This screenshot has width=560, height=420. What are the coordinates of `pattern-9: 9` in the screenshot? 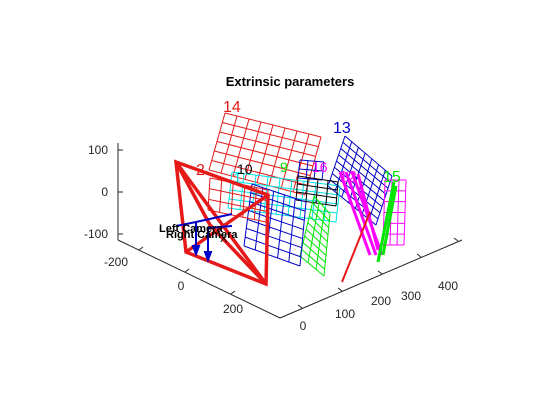 It's located at (284, 167).